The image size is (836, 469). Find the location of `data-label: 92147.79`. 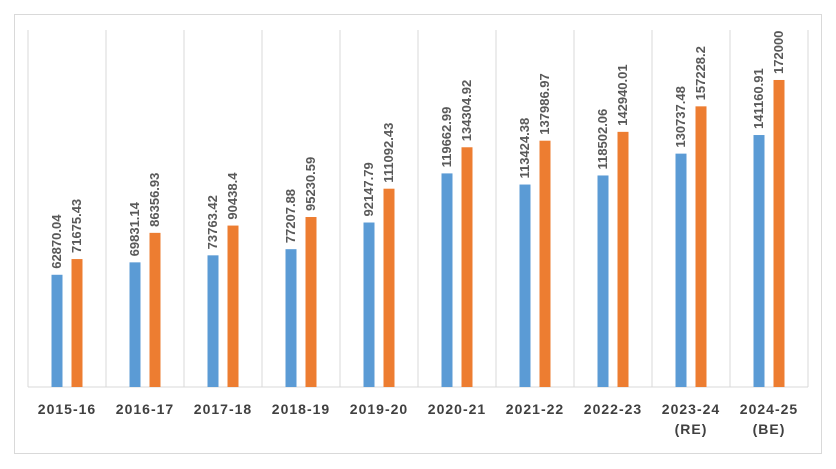

data-label: 92147.79 is located at coordinates (368, 189).